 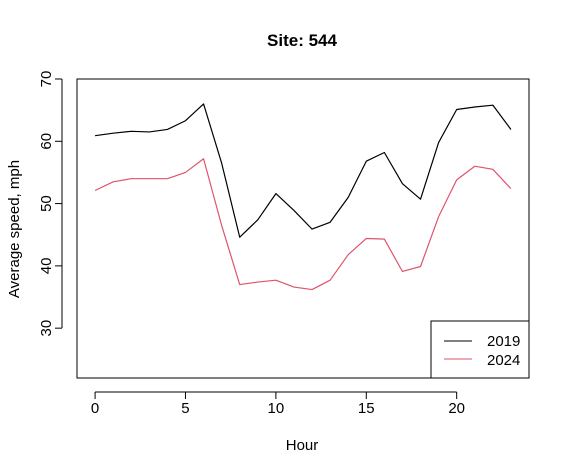 I want to click on y-tick-label: 50, so click(x=46, y=203).